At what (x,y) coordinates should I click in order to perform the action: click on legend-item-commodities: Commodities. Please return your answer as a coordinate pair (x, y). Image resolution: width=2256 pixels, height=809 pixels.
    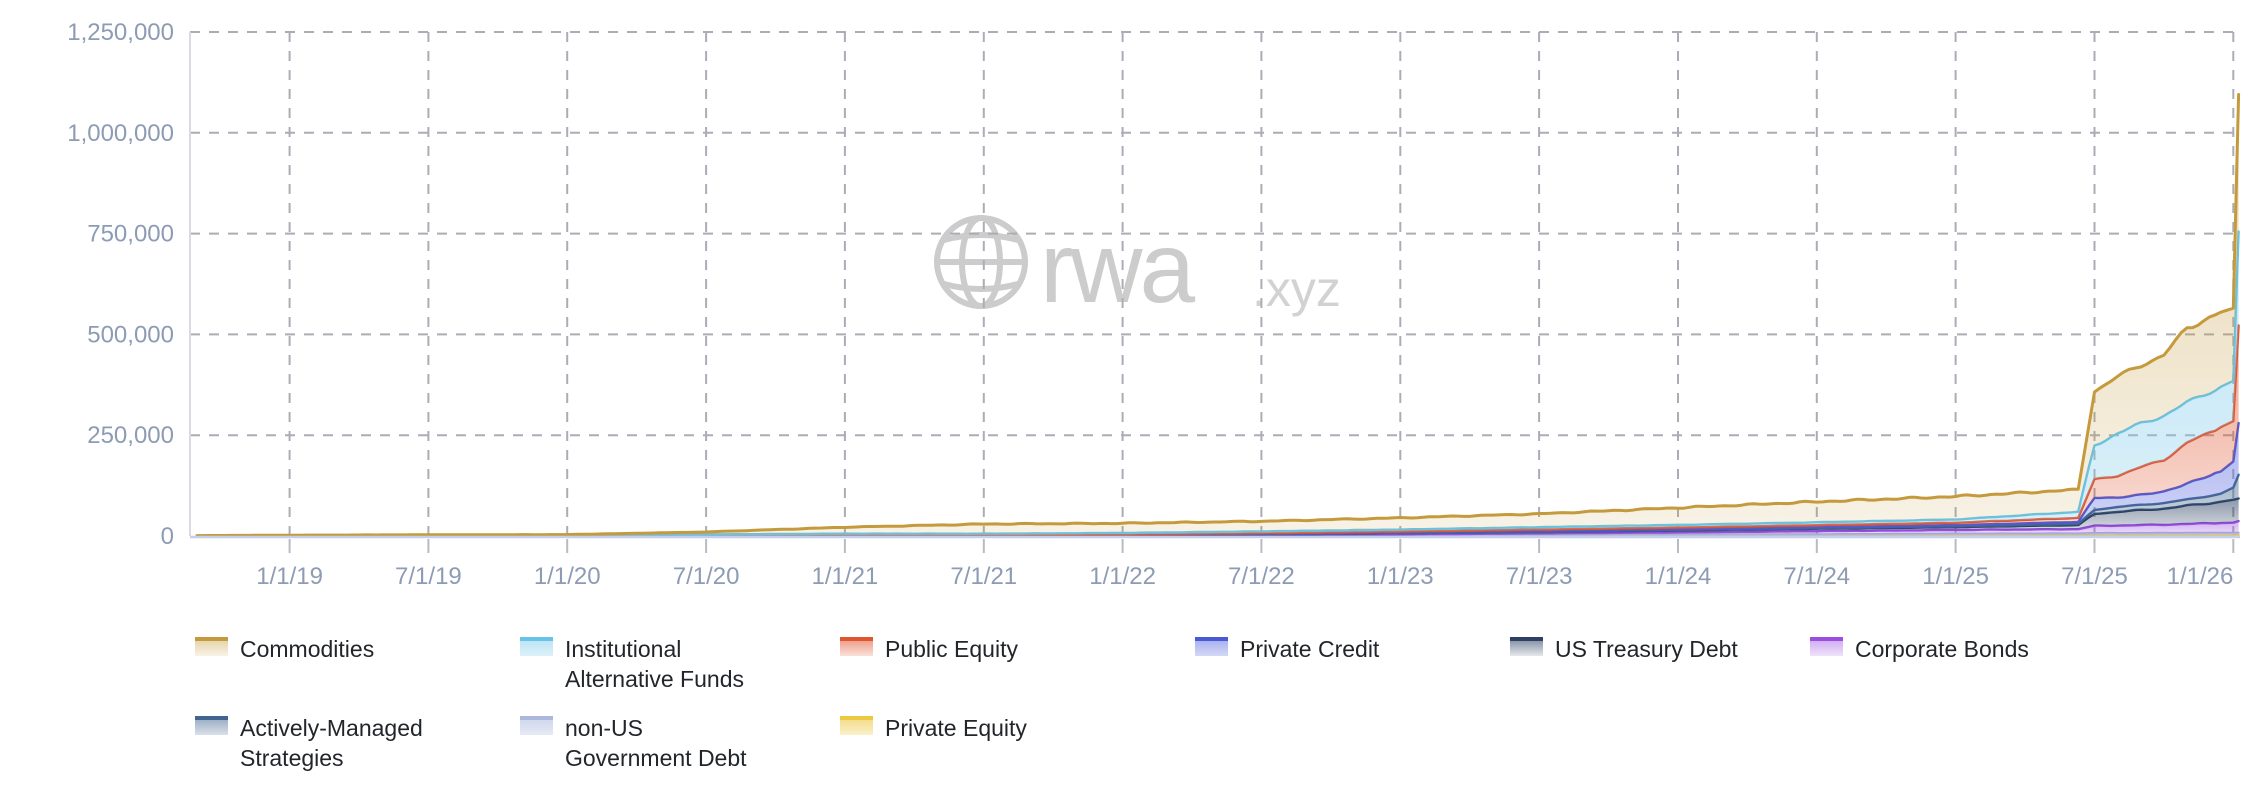
    Looking at the image, I should click on (357, 664).